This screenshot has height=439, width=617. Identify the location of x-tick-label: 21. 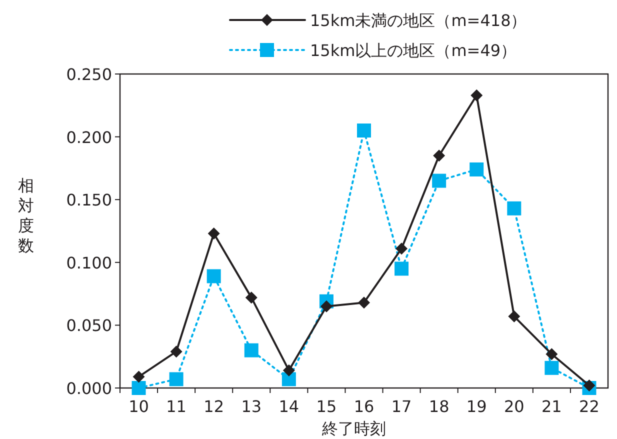
(552, 406).